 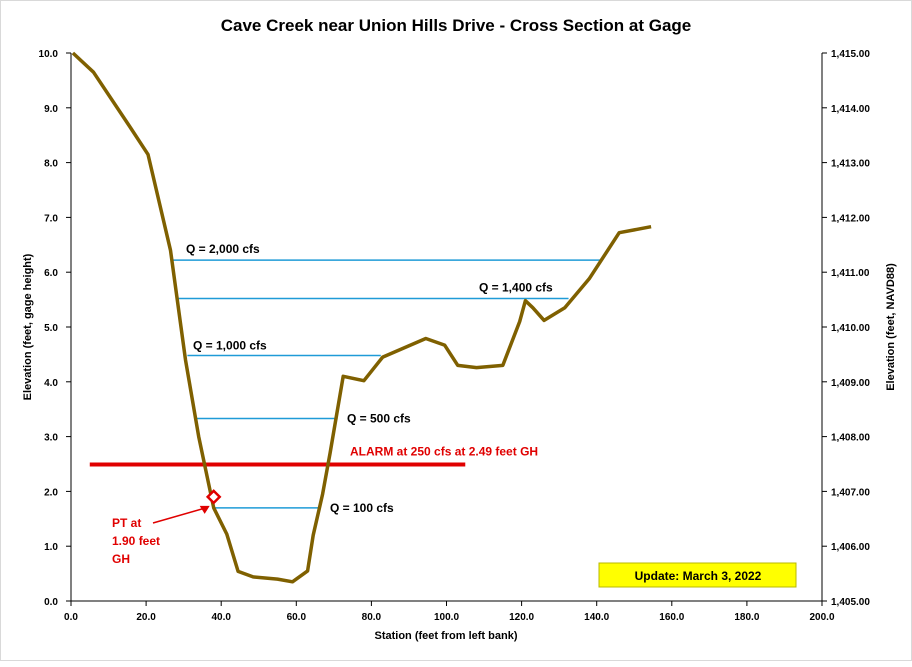 What do you see at coordinates (179, 515) in the screenshot?
I see `pt-arrow-line` at bounding box center [179, 515].